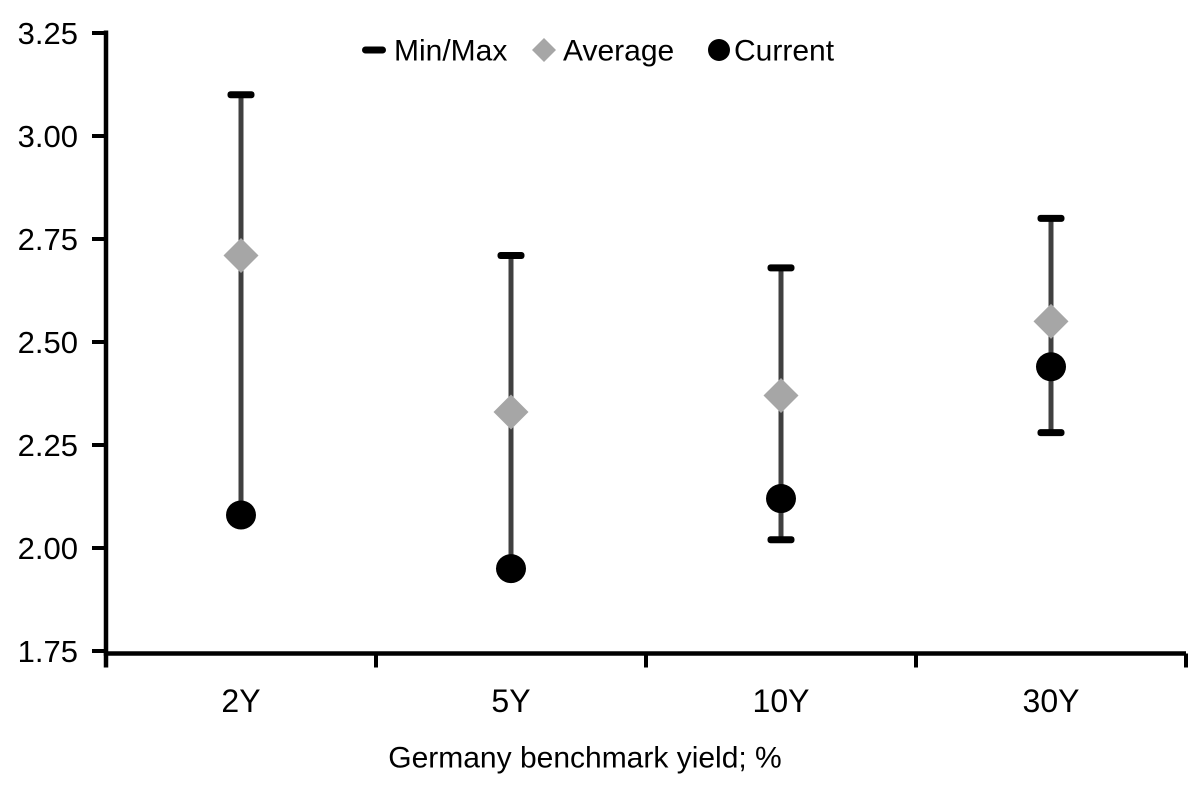 This screenshot has width=1200, height=793. I want to click on y-tick-label: 2.50, so click(48, 342).